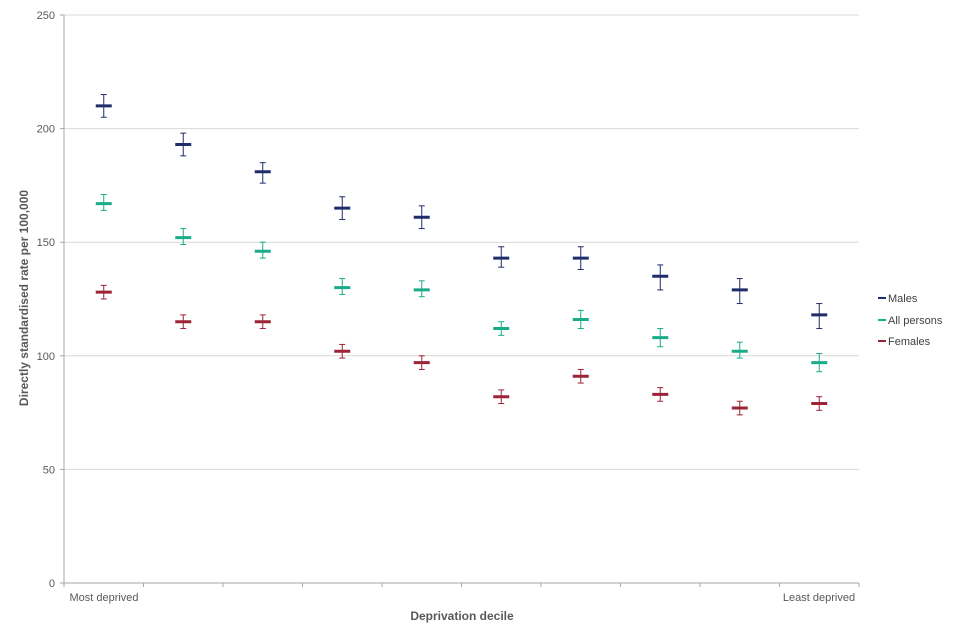 The image size is (960, 640). What do you see at coordinates (915, 321) in the screenshot?
I see `legend-label-all-persons: All persons` at bounding box center [915, 321].